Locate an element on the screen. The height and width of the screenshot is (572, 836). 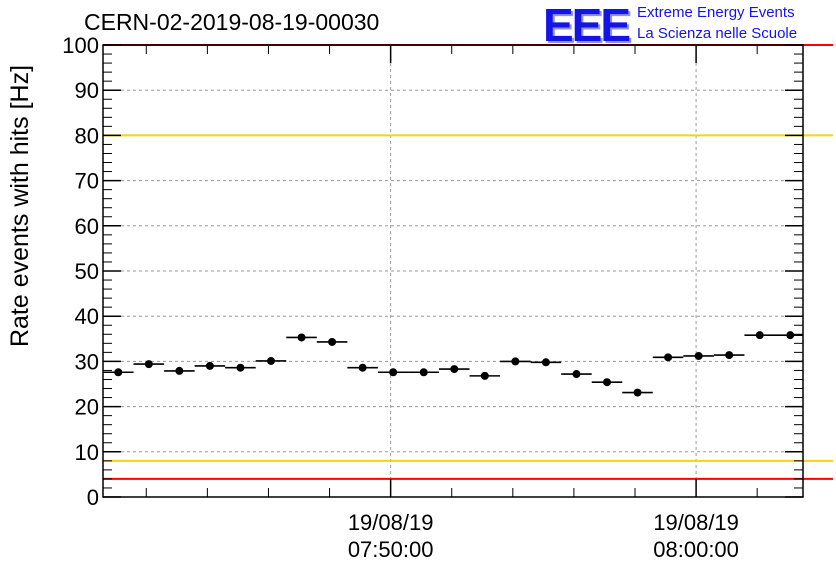
y-tick-label: 100 is located at coordinates (80, 45).